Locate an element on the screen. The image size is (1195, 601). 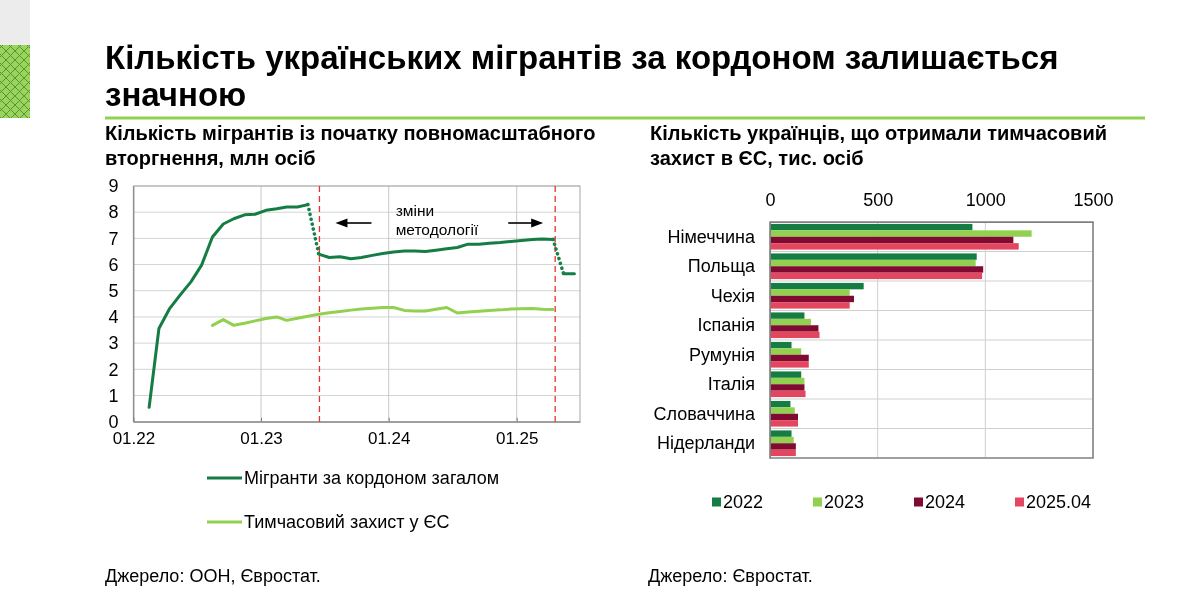
x-tick-label: 0 is located at coordinates (770, 200).